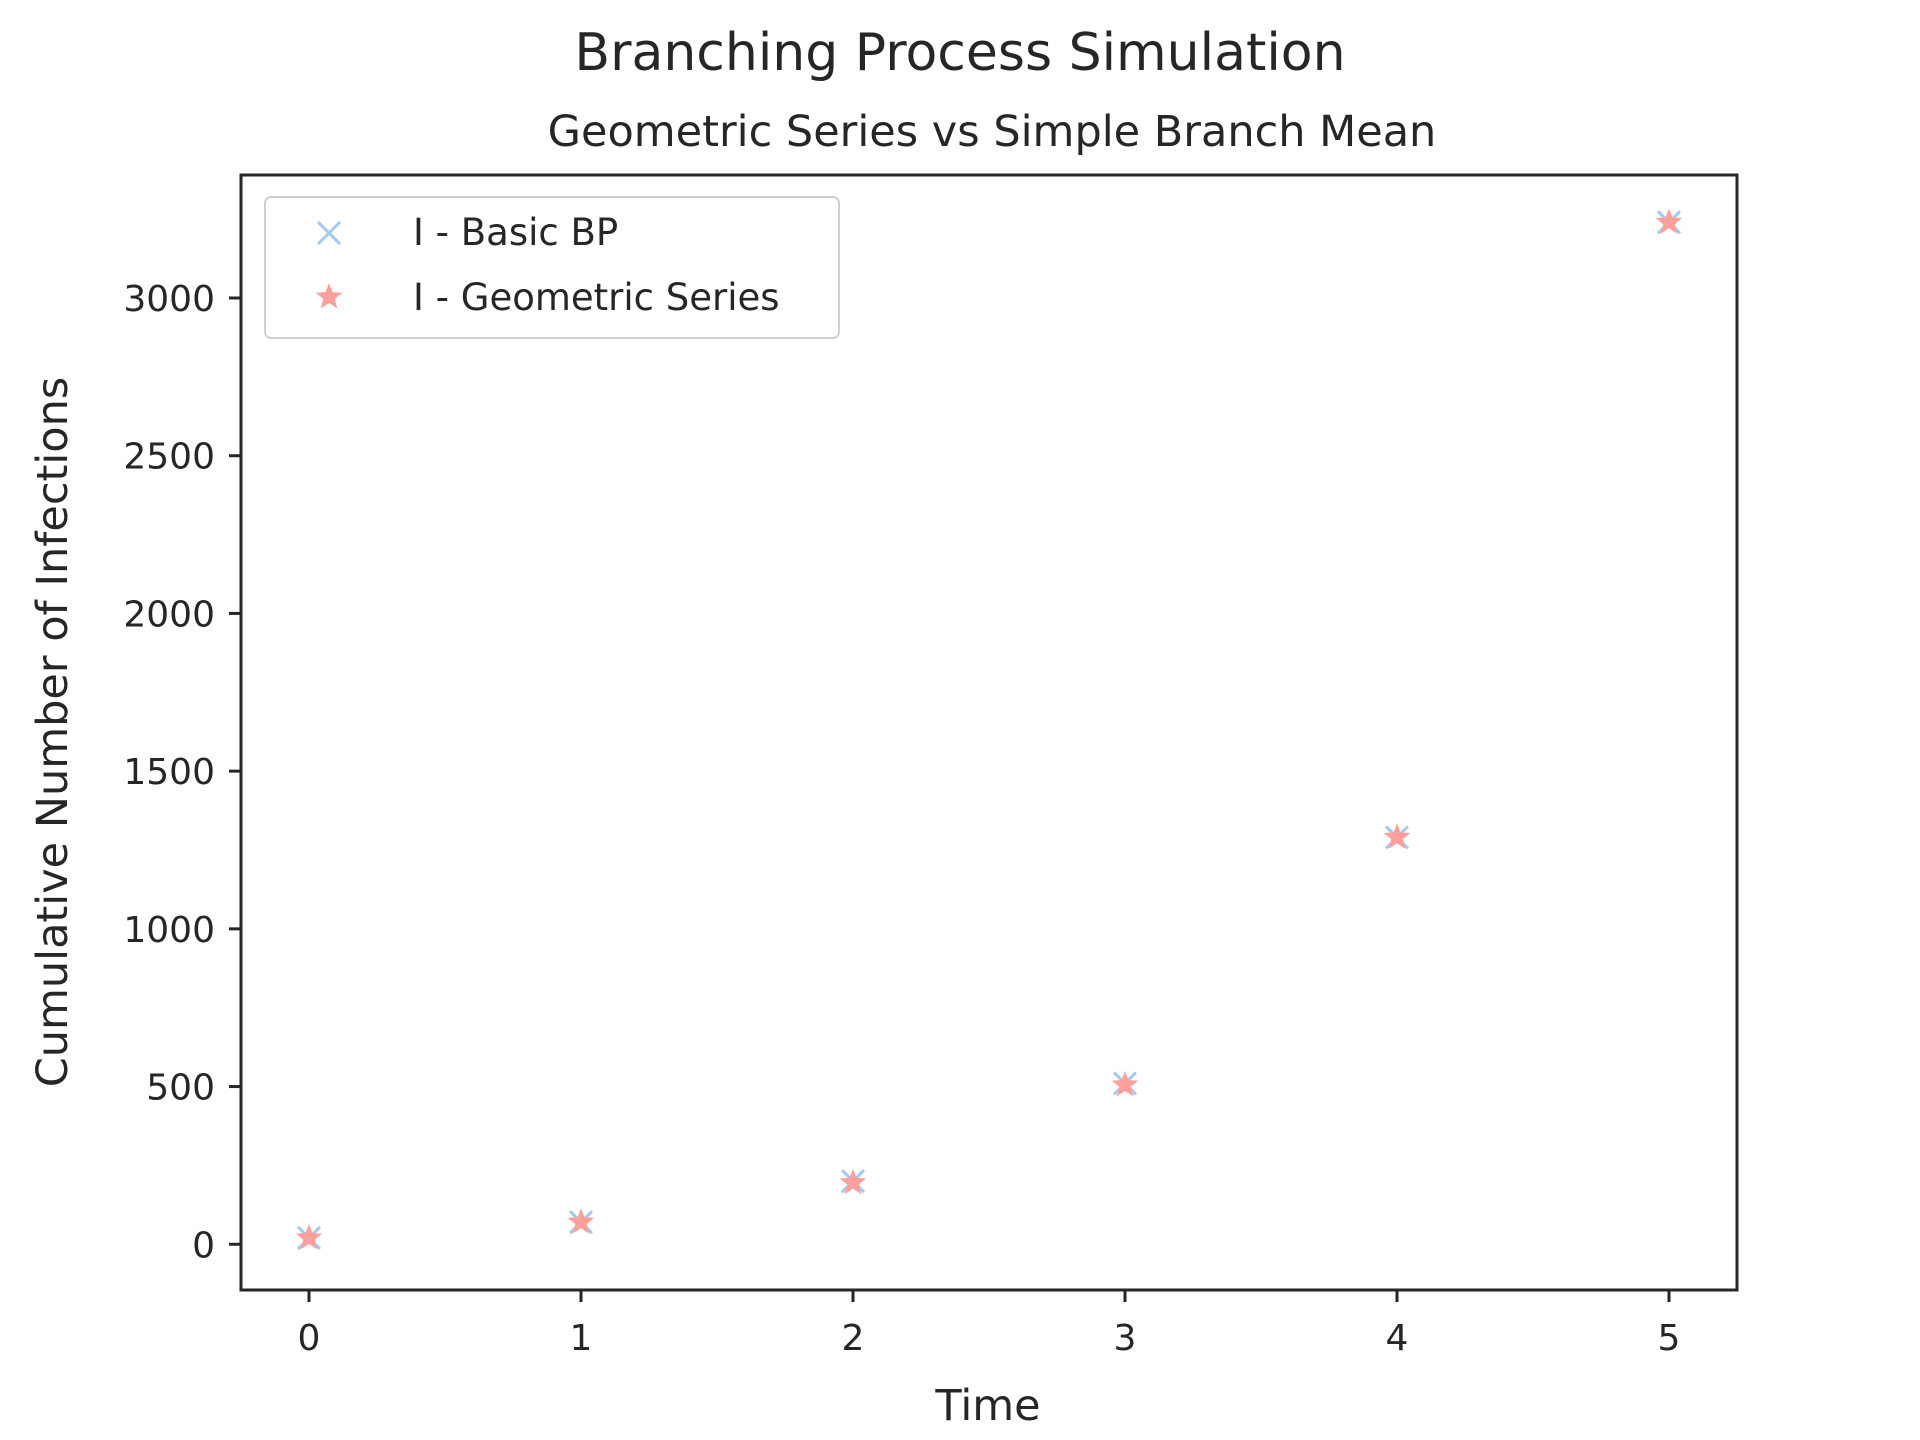  Describe the element at coordinates (53, 732) in the screenshot. I see `y-axis-label: Cumulative Number of Infections` at that location.